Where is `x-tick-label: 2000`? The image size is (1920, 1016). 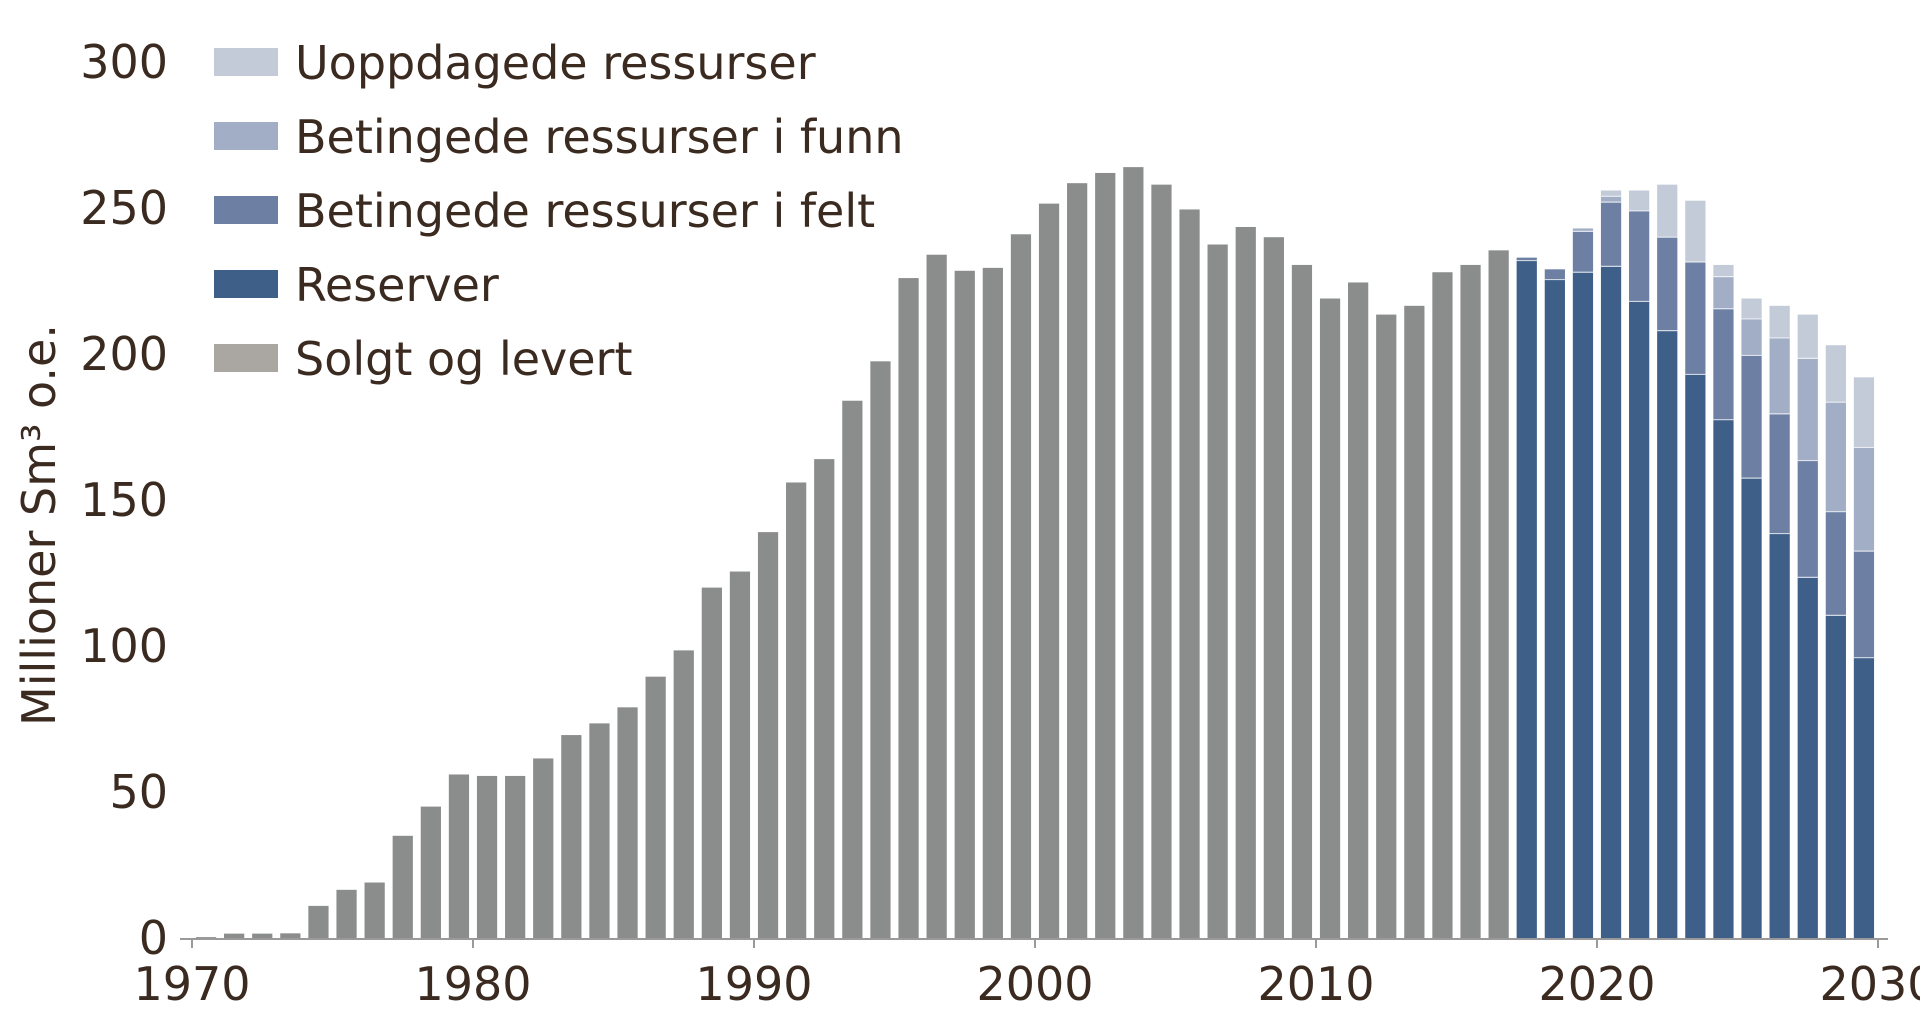 x-tick-label: 2000 is located at coordinates (1034, 984).